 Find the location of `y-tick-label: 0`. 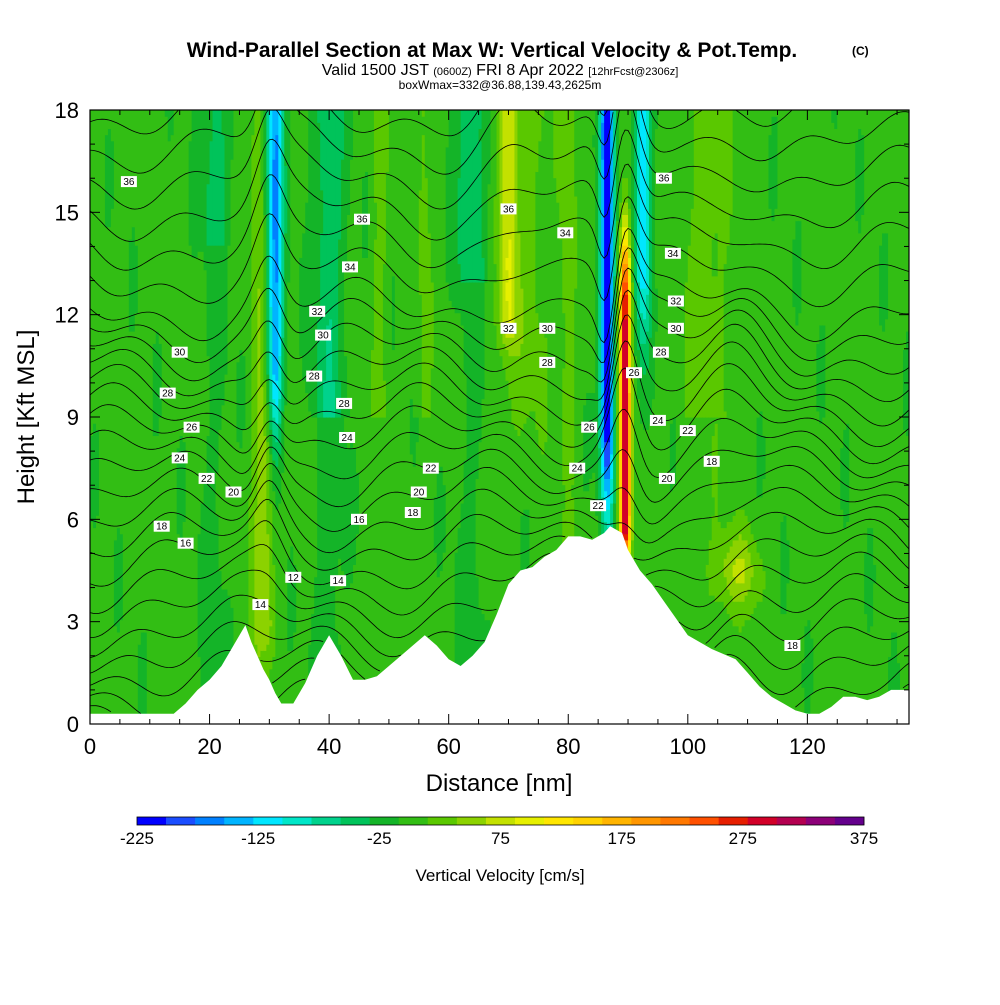

y-tick-label: 0 is located at coordinates (73, 724).